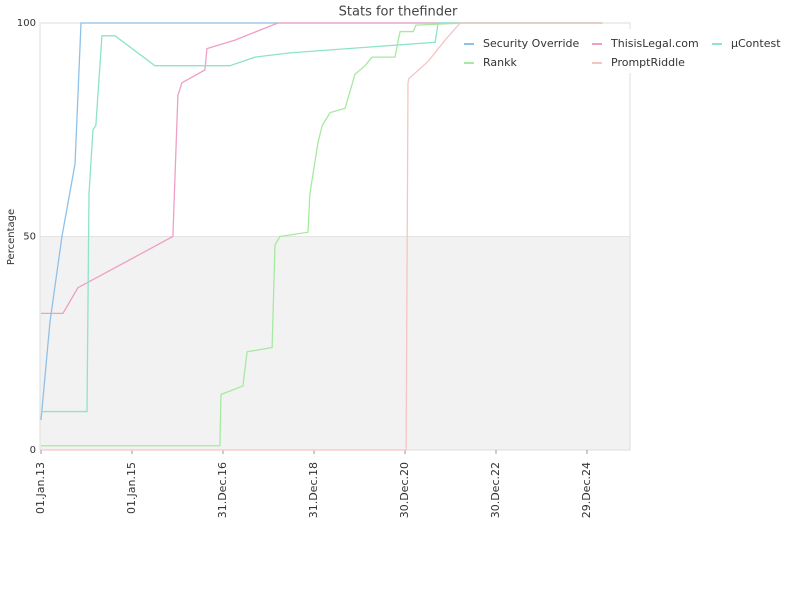 The height and width of the screenshot is (600, 800). Describe the element at coordinates (756, 43) in the screenshot. I see `legend-label: µContest` at that location.